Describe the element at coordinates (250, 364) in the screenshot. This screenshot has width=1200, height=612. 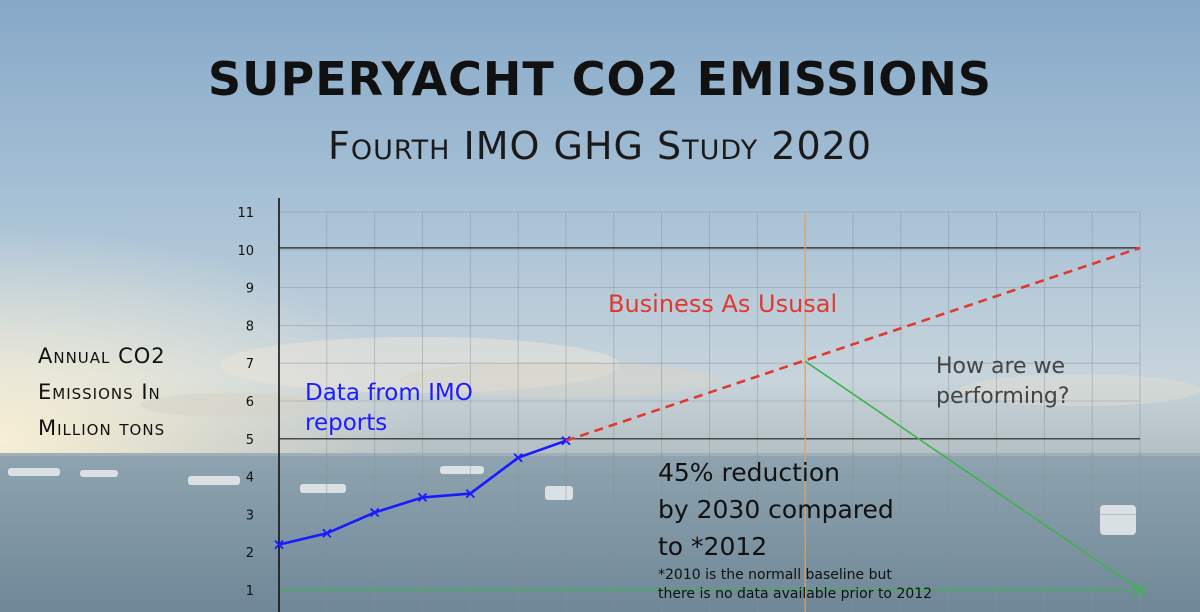
I see `y-tick-label: 7` at that location.